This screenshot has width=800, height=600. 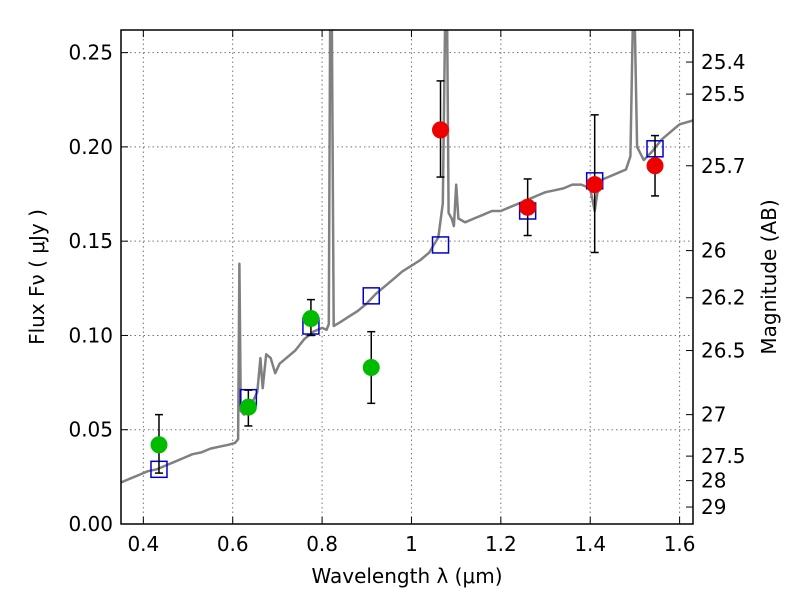 What do you see at coordinates (37, 277) in the screenshot?
I see `y-axis-label: Flux Fν ( μJy )` at bounding box center [37, 277].